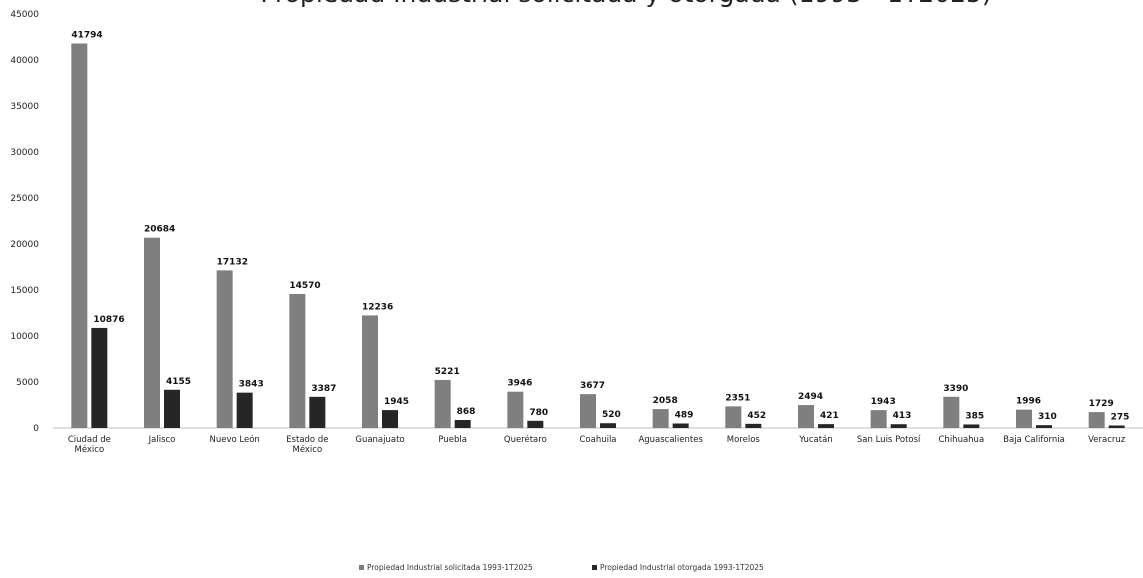 Image resolution: width=1143 pixels, height=578 pixels. What do you see at coordinates (525, 439) in the screenshot?
I see `x-tick-label: Querétaro` at bounding box center [525, 439].